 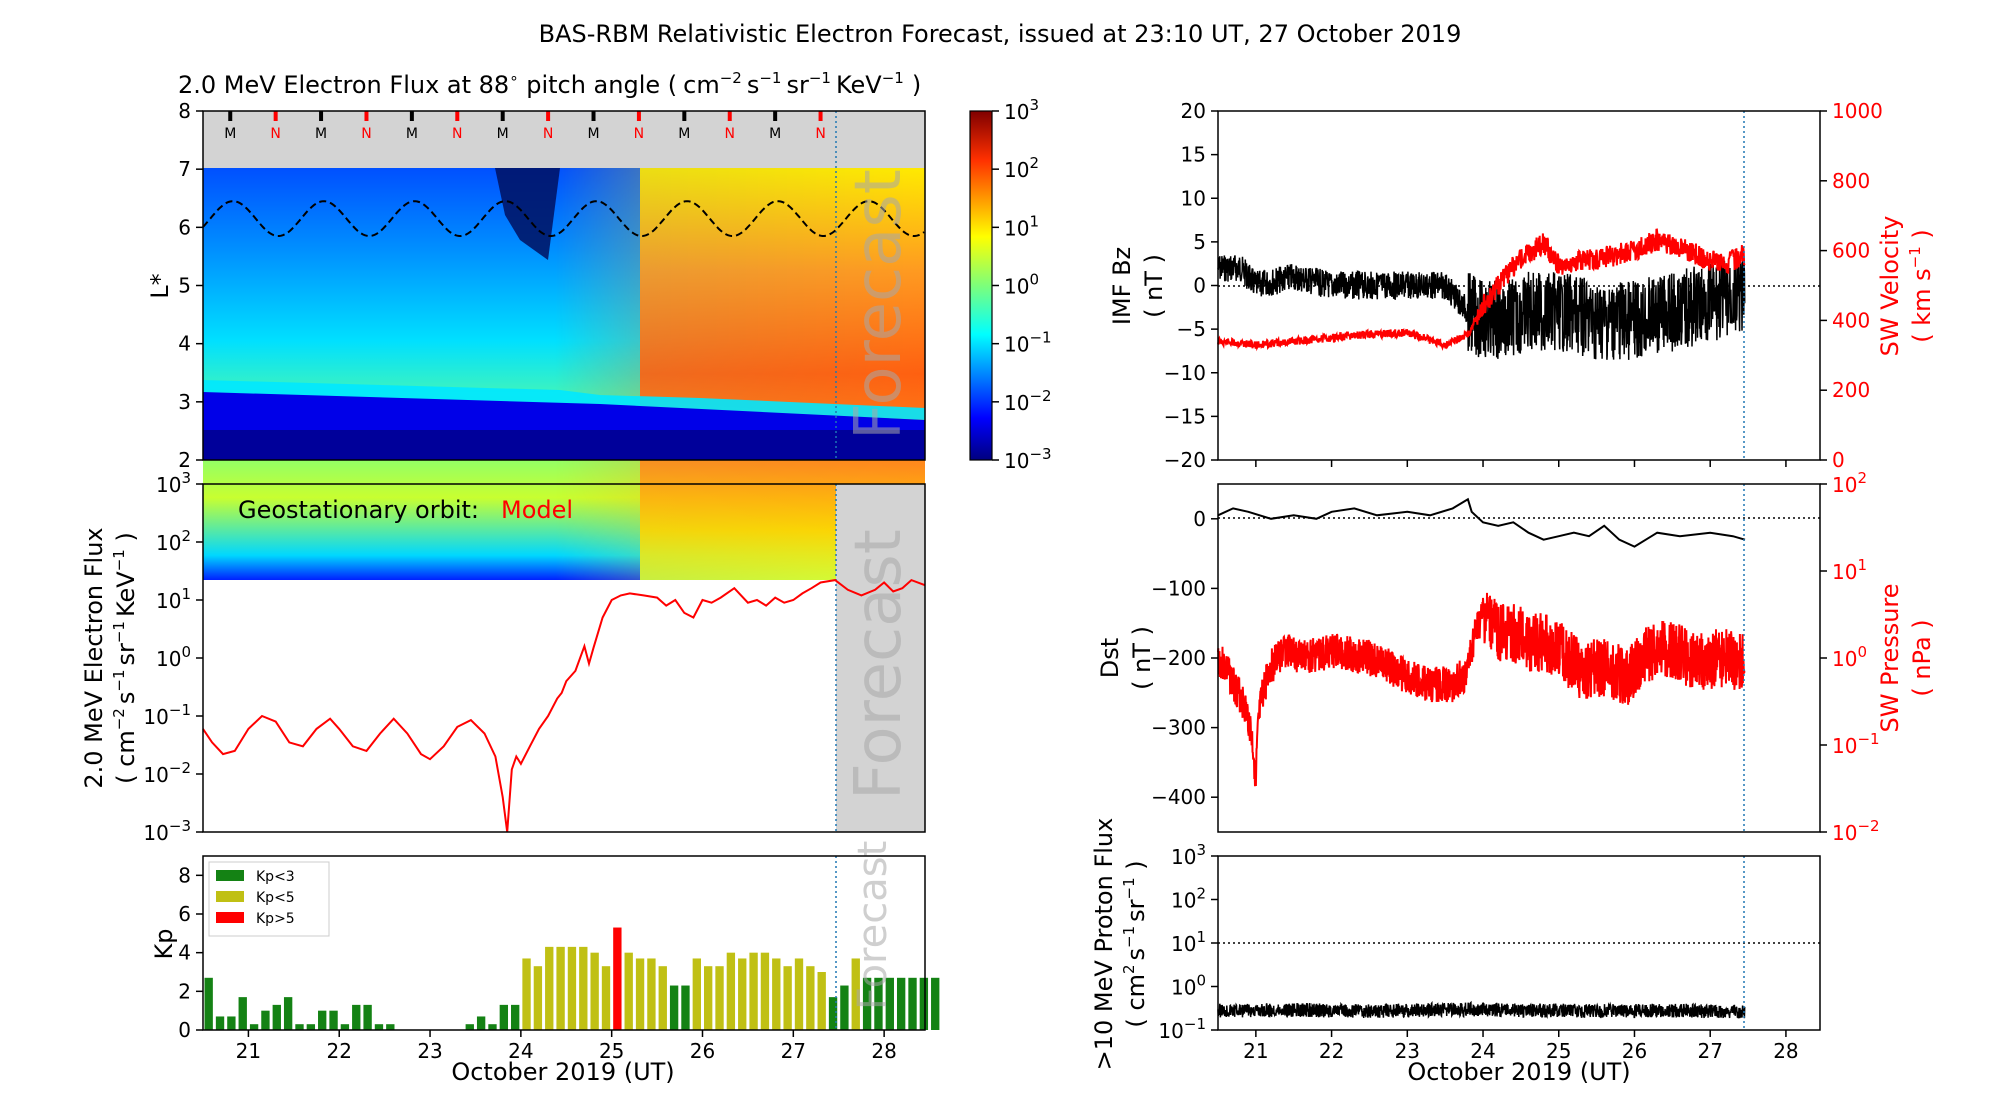 I want to click on cbar-tick-label-1: 10², so click(x=1021, y=168).